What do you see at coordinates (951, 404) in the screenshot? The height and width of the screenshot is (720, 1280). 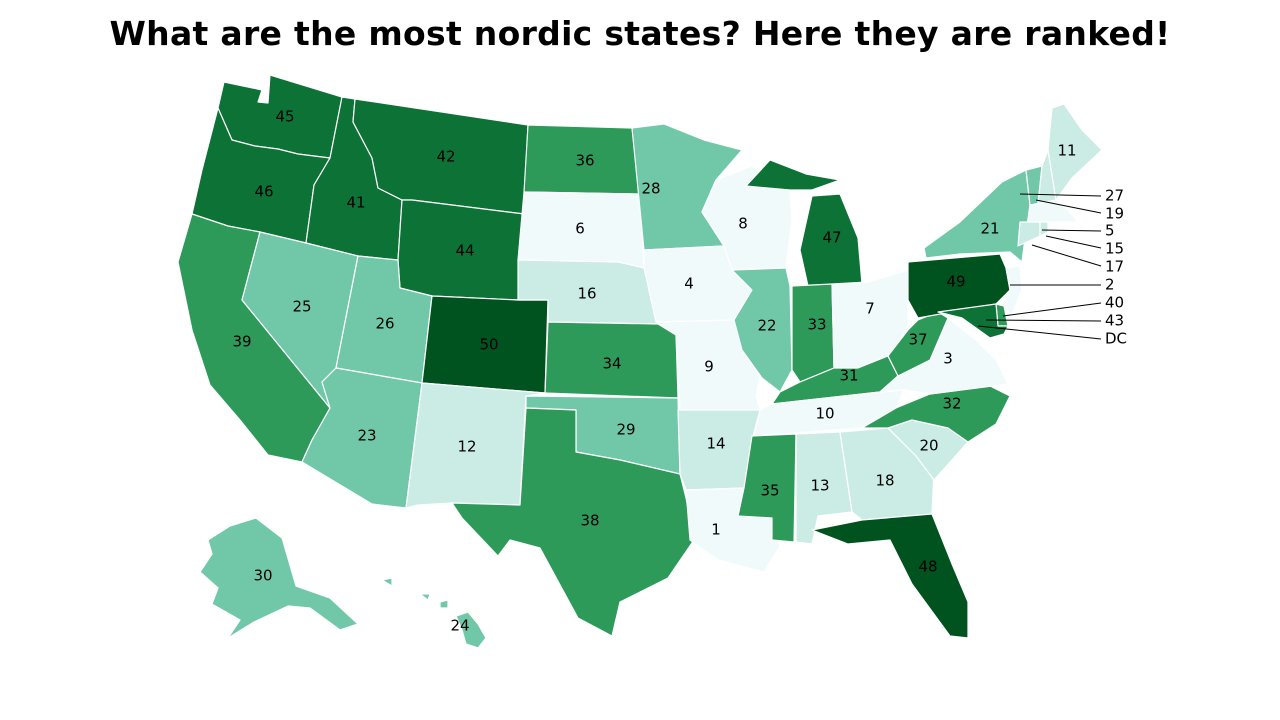 I see `label-north-carolina: 32` at bounding box center [951, 404].